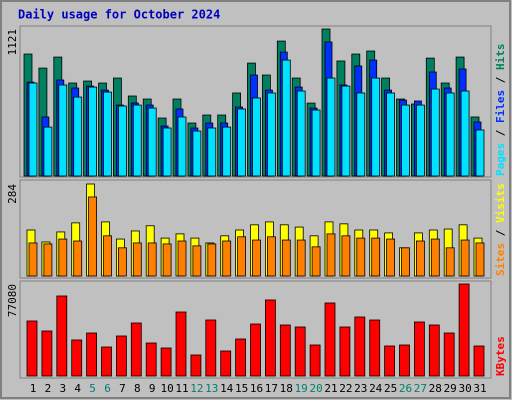  I want to click on x-tick-label: 31, so click(479, 388).